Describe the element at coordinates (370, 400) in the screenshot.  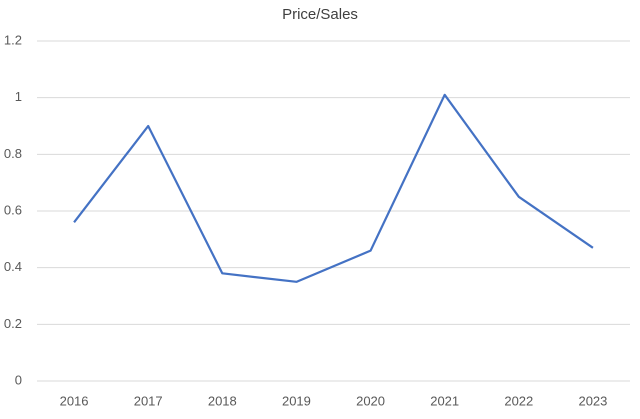
I see `x-tick-label: 2020` at that location.